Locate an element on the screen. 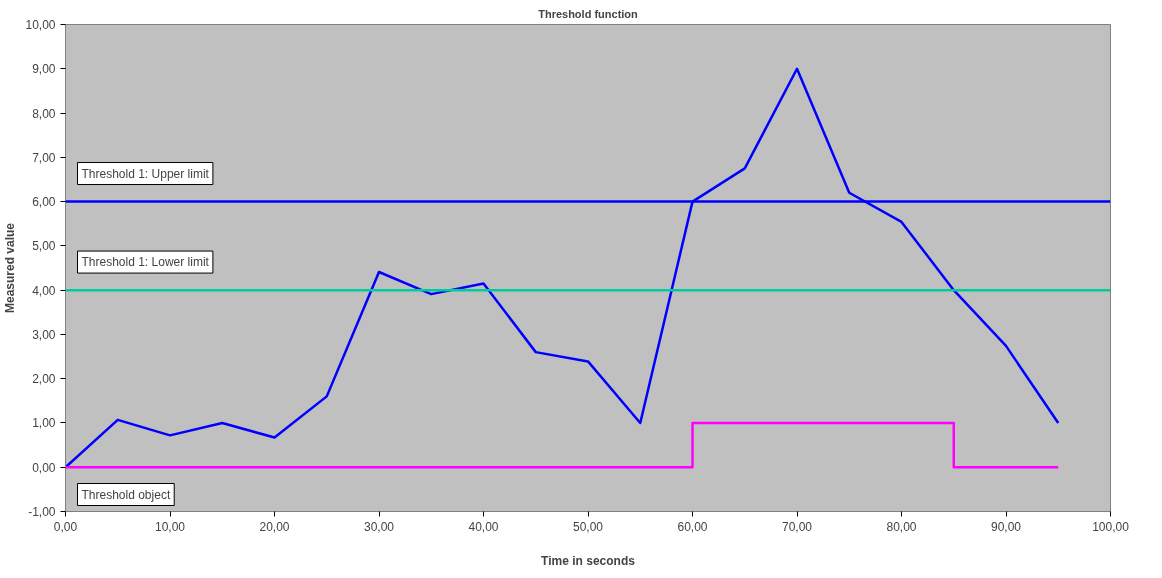 Image resolution: width=1162 pixels, height=578 pixels. ref-line-label: Threshold 1: Upper limit is located at coordinates (145, 173).